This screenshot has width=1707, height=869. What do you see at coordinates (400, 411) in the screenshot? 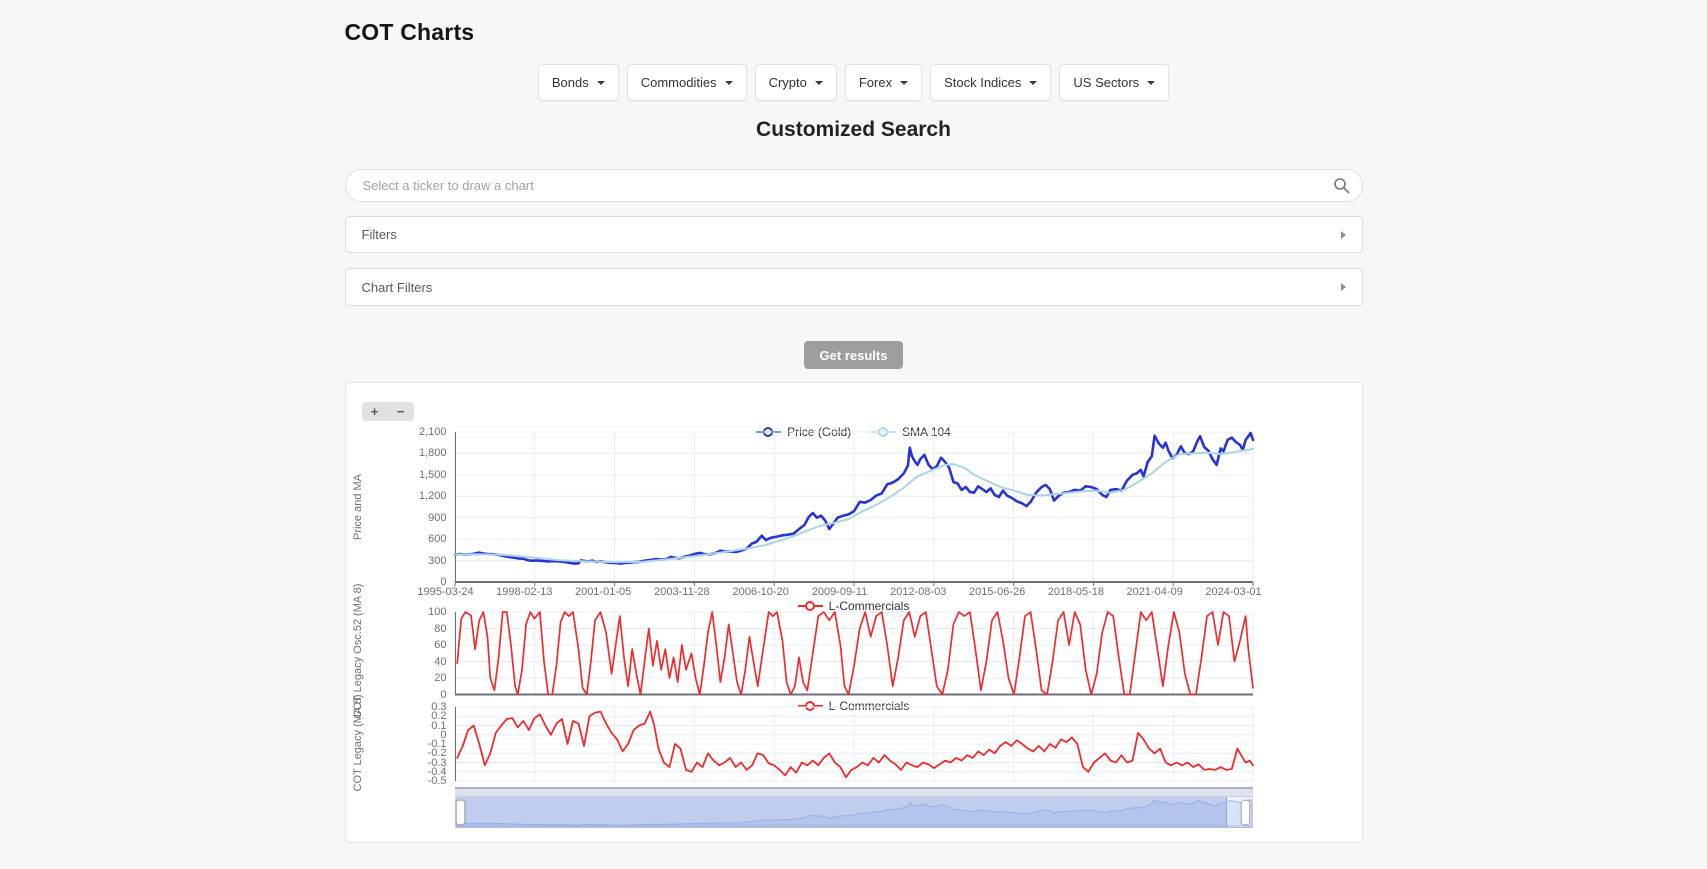
I see `zoom-out-button: −` at bounding box center [400, 411].